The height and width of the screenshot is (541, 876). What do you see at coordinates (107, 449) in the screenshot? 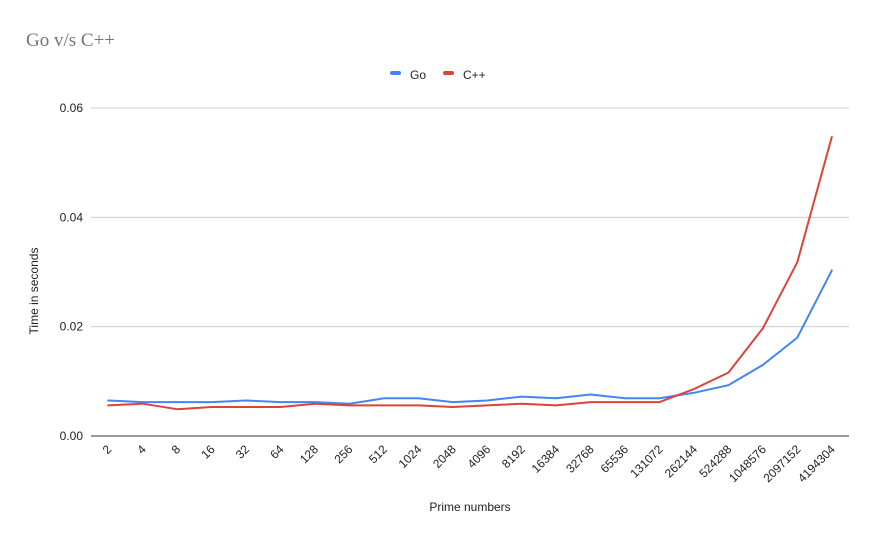
I see `x-tick-label: 2` at bounding box center [107, 449].